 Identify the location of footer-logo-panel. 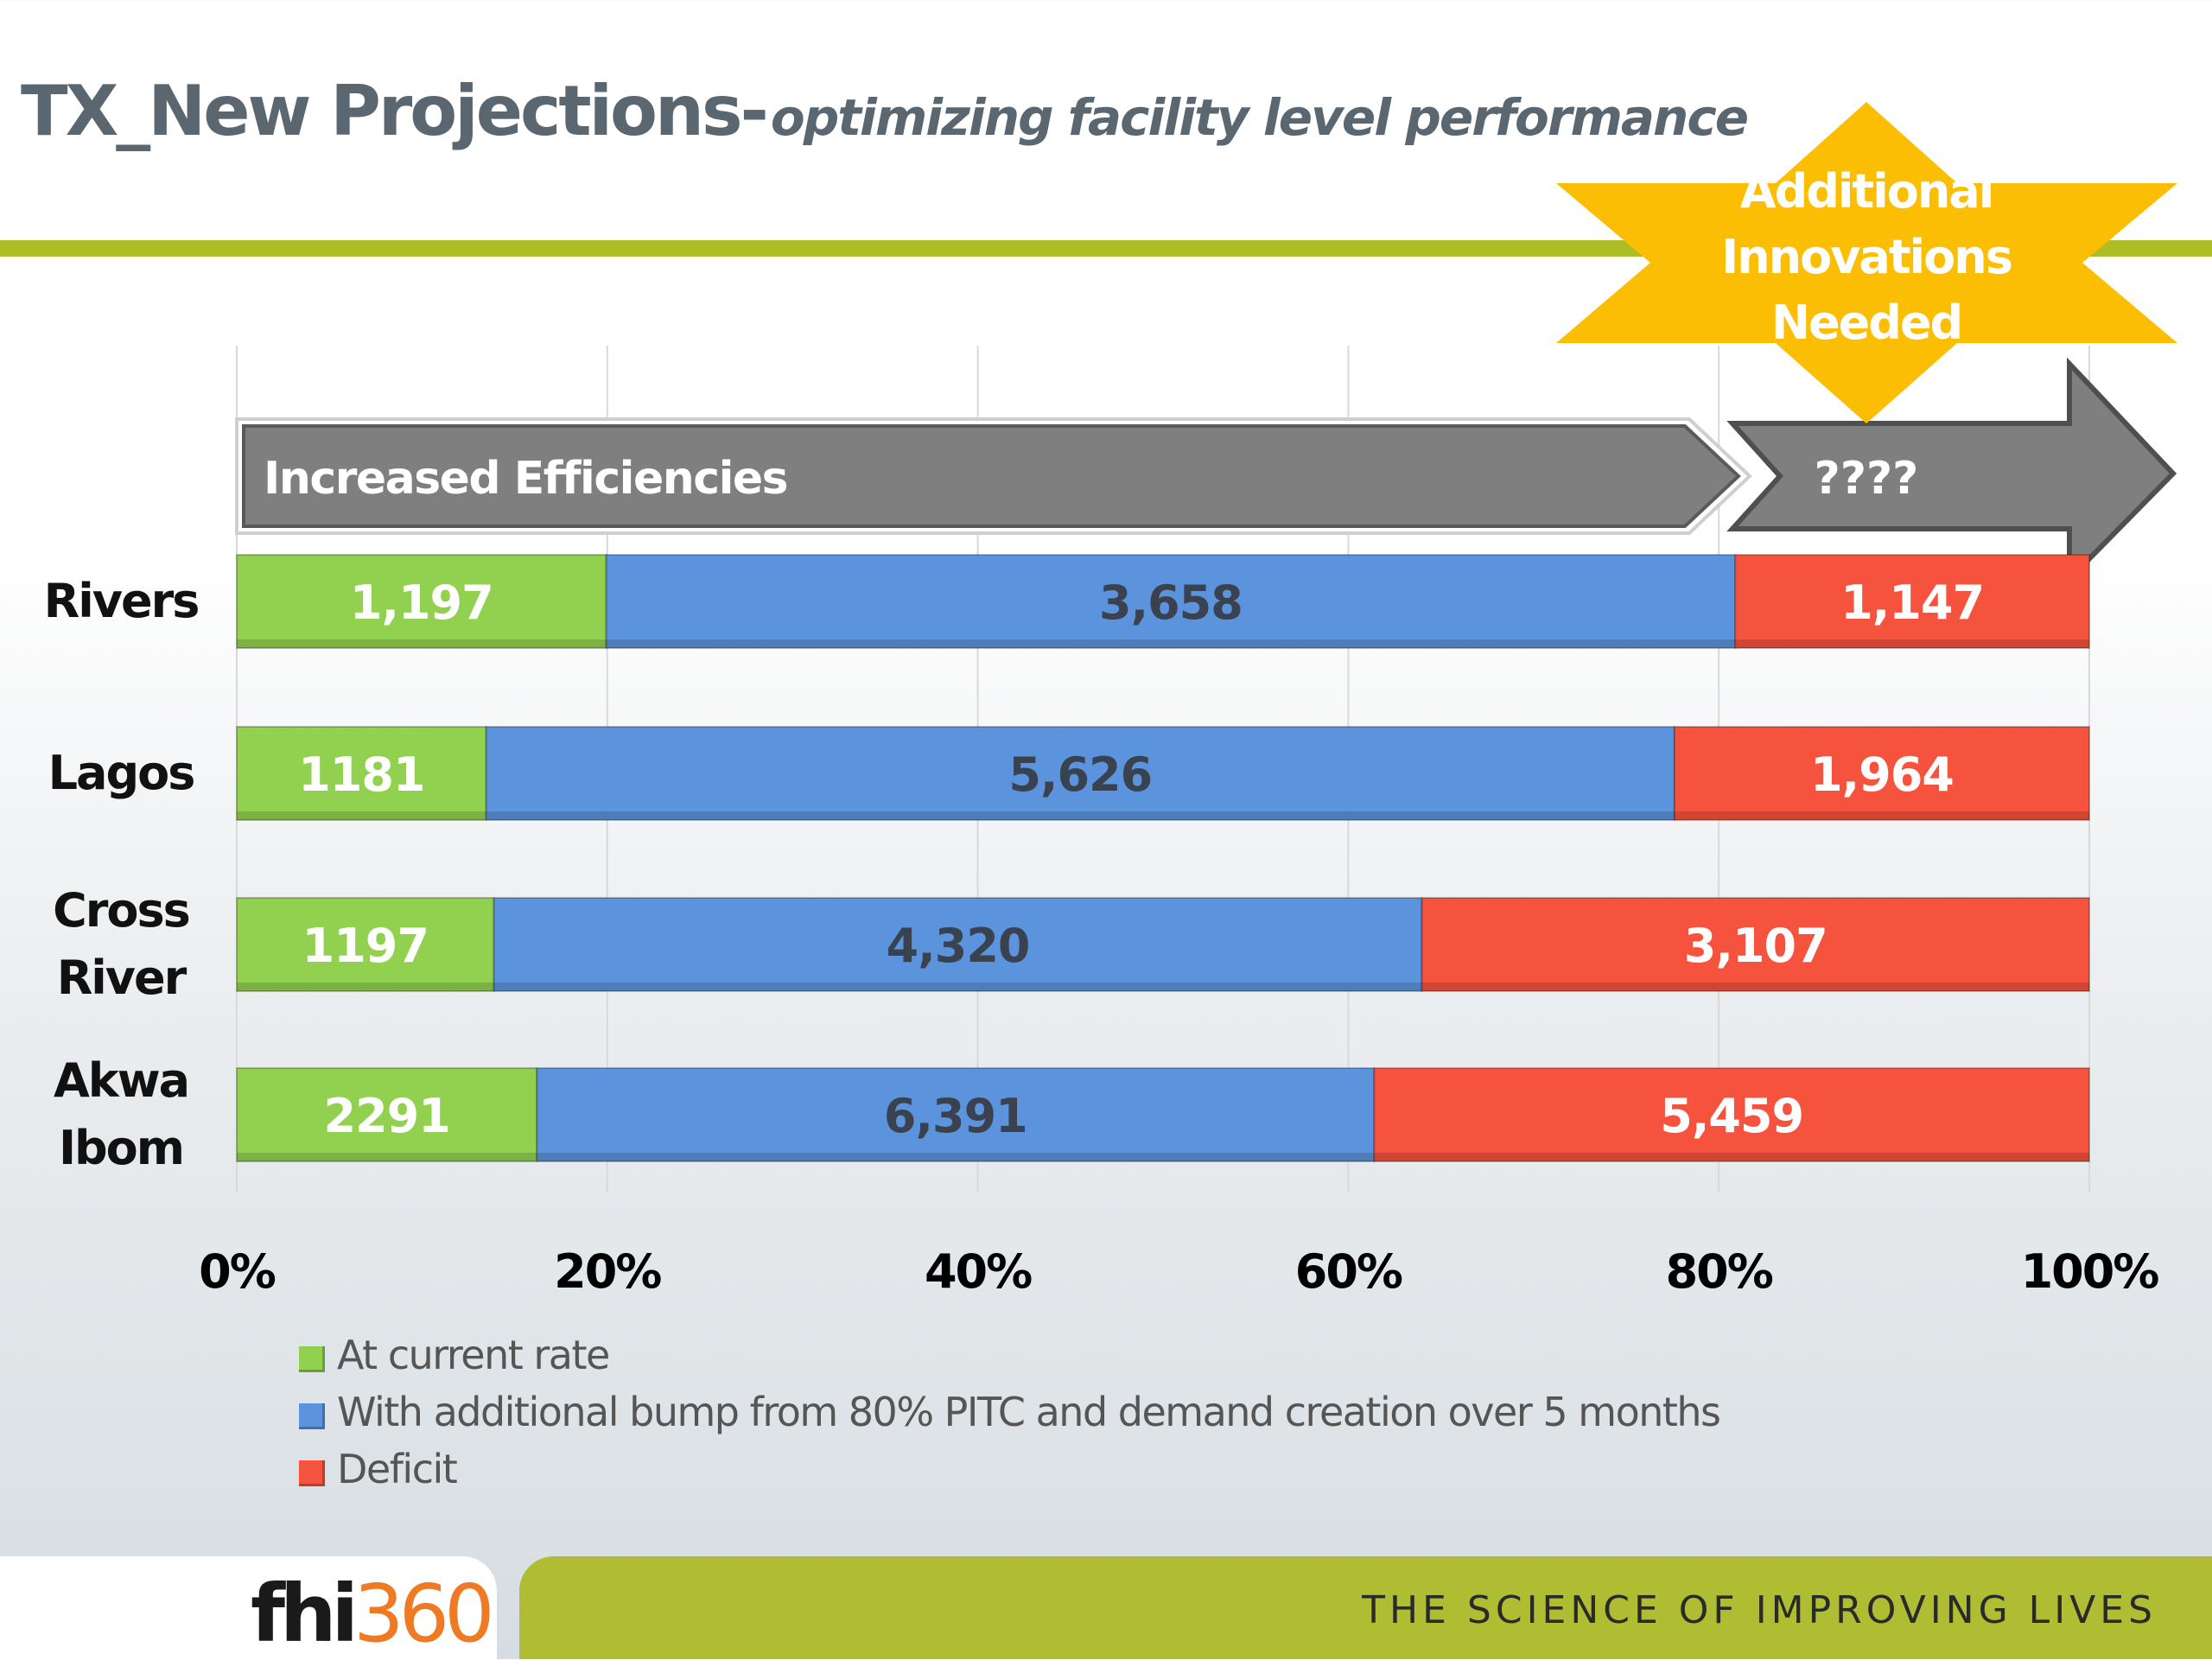
(248, 1607).